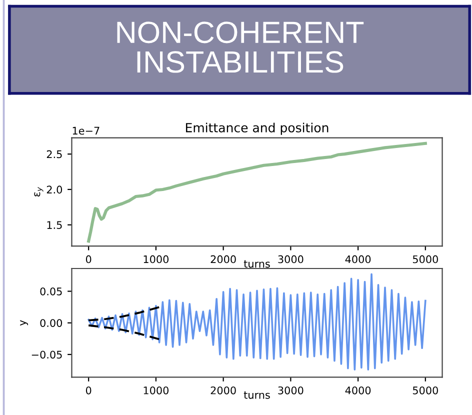  Describe the element at coordinates (24, 323) in the screenshot. I see `y-axis-title: y` at that location.